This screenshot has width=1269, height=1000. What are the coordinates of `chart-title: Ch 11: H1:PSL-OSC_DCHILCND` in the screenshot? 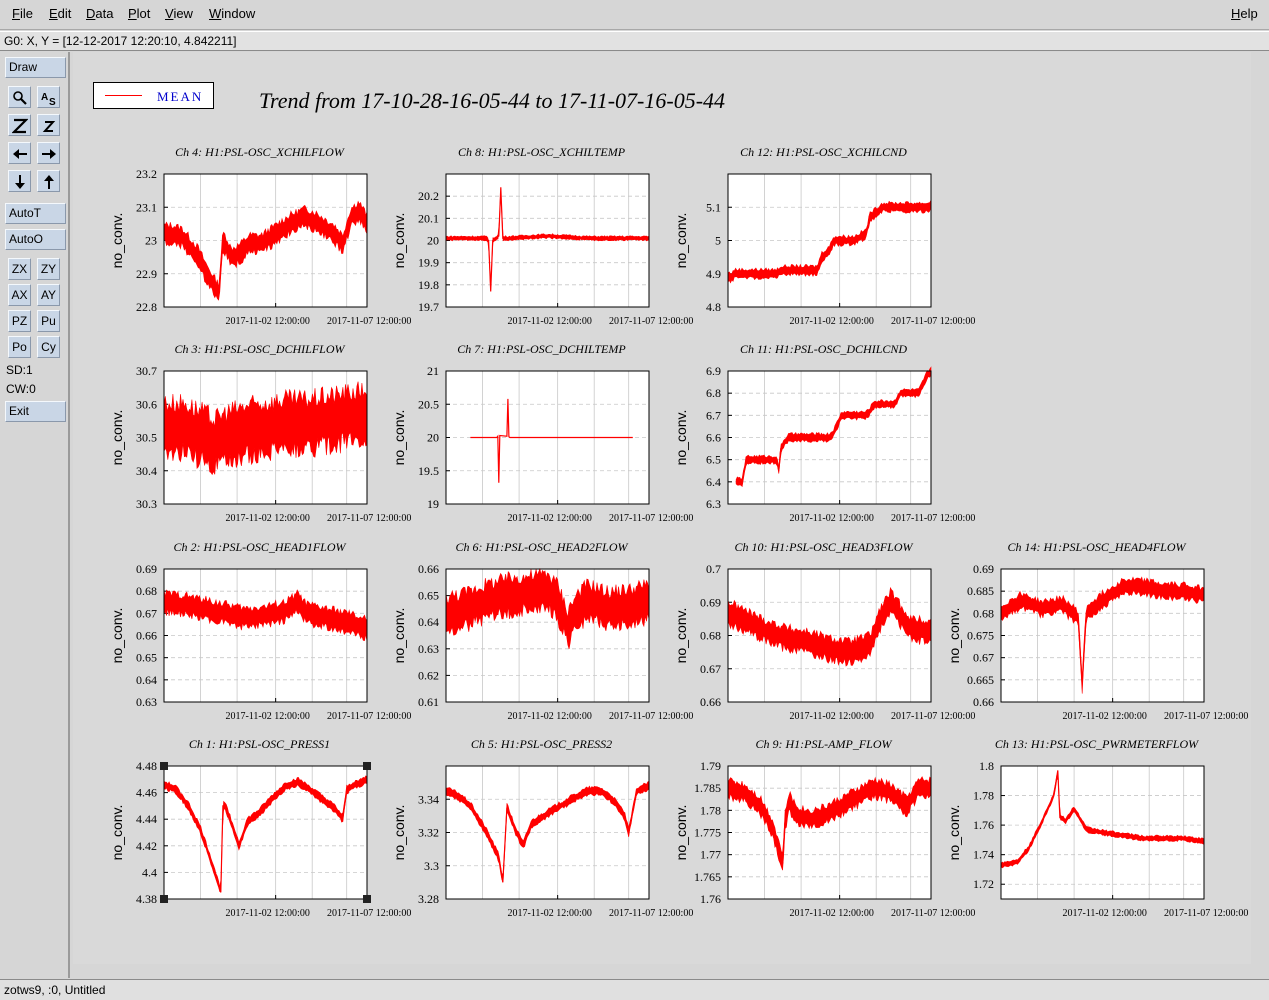 It's located at (823, 349).